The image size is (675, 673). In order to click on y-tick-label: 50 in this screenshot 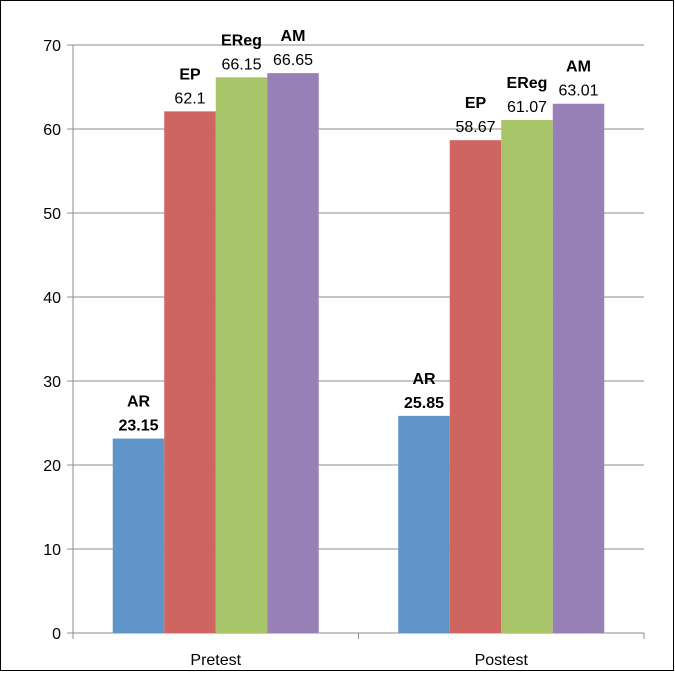, I will do `click(52, 214)`.